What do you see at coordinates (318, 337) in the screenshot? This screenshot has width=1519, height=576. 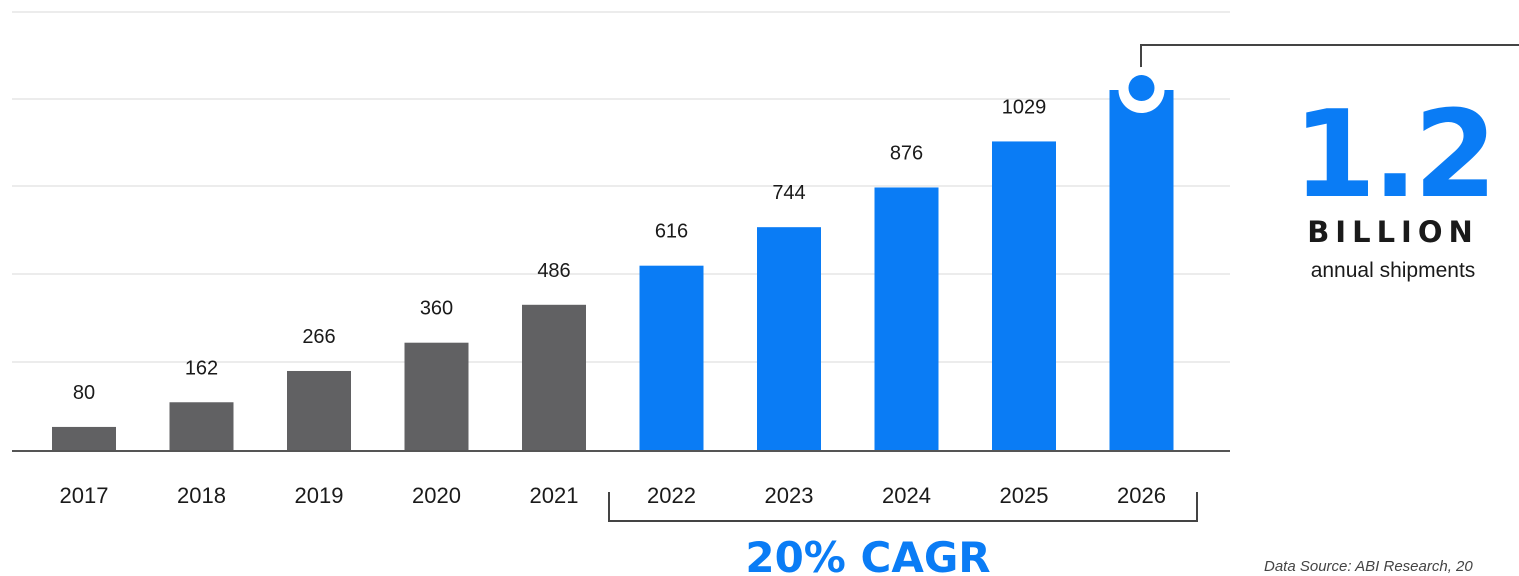 I see `data-label-2019: 266` at bounding box center [318, 337].